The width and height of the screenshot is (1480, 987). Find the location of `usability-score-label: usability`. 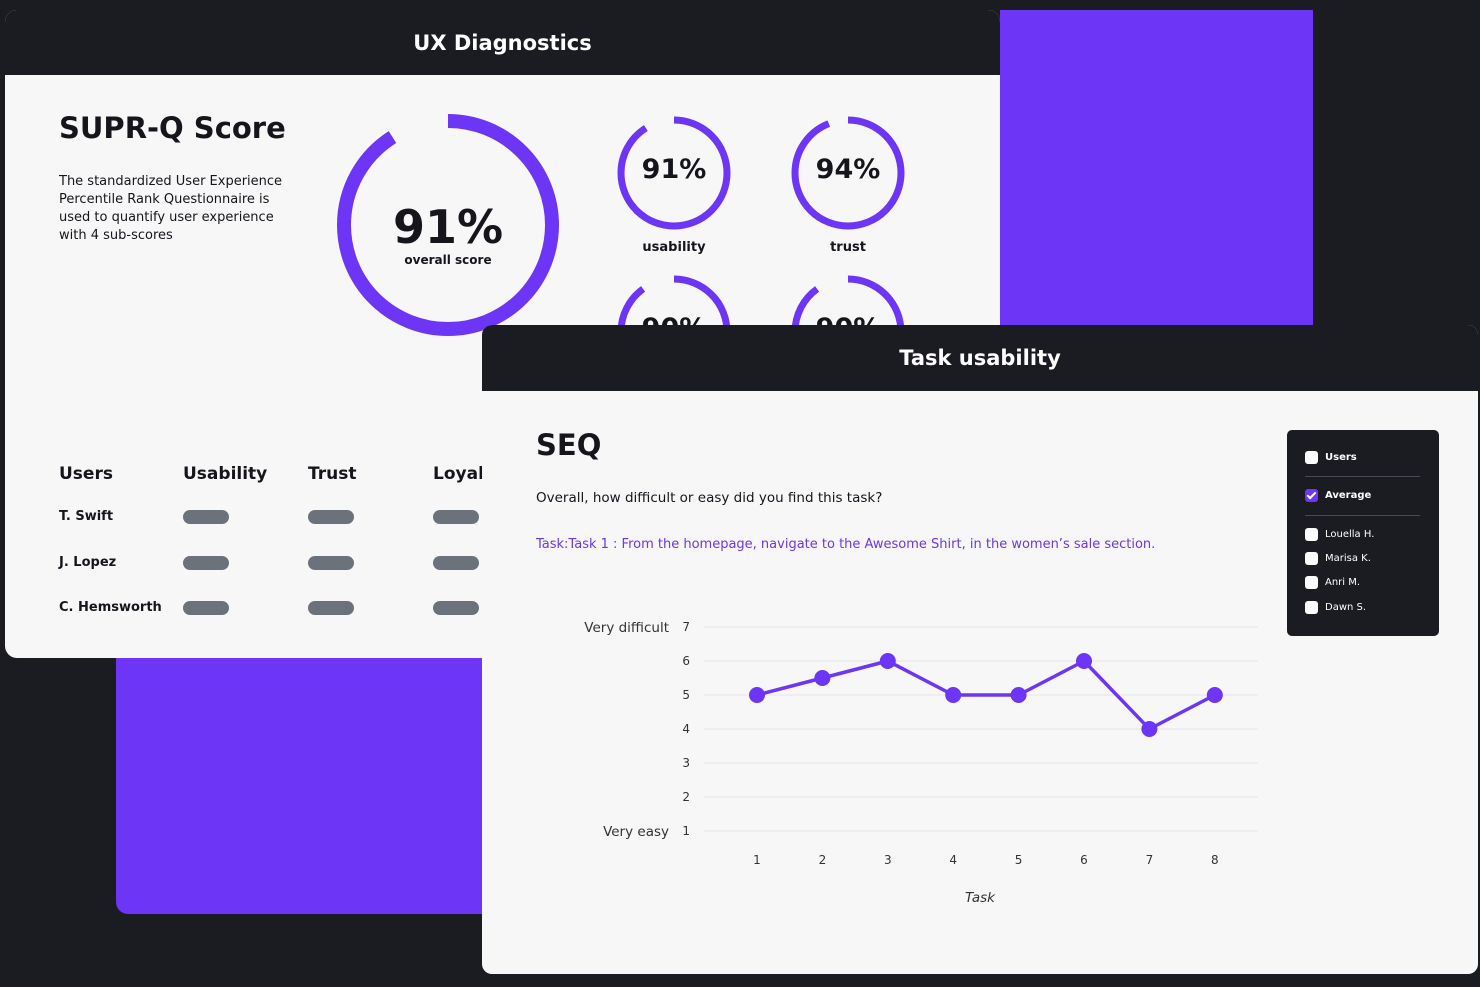

usability-score-label: usability is located at coordinates (674, 247).